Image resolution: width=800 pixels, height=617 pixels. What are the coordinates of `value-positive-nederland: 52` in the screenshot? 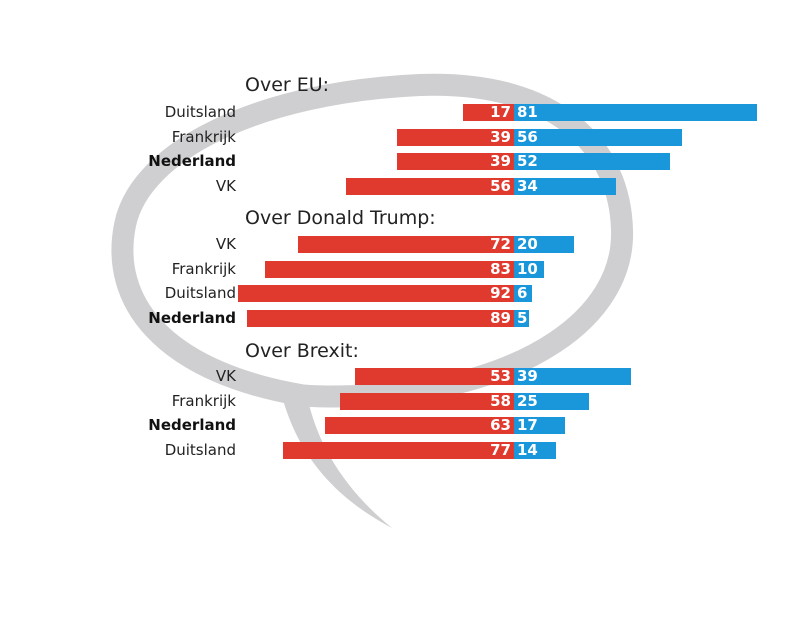 It's located at (527, 161).